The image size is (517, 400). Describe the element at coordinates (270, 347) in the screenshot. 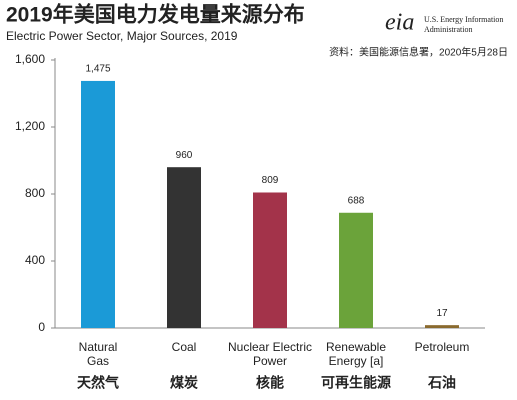

I see `x-tick-label: Nuclear Electric` at that location.